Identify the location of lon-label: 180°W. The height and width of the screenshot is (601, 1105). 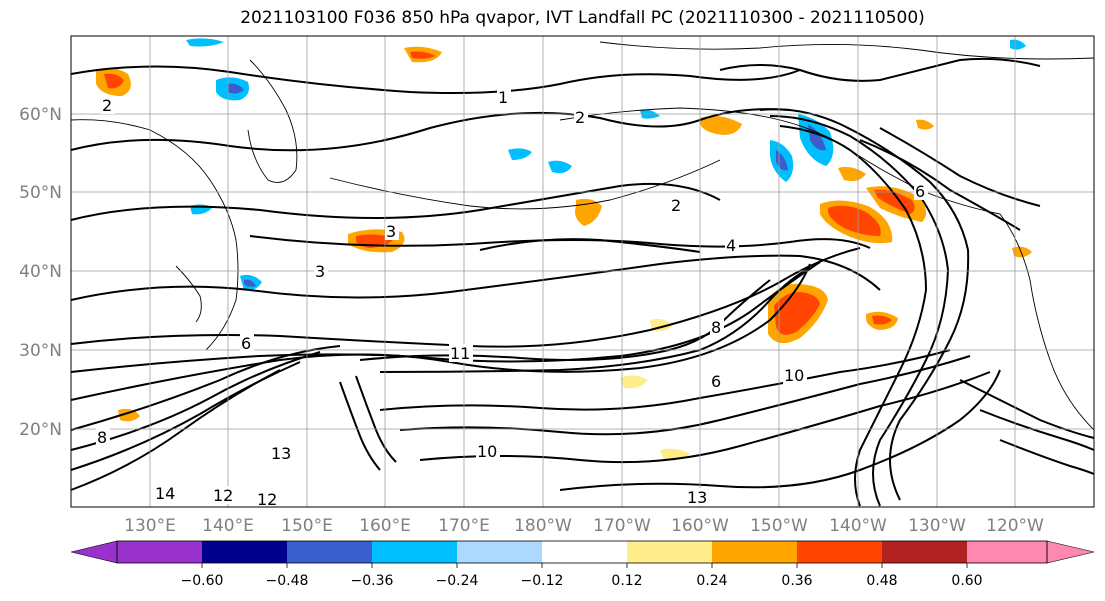
(543, 526).